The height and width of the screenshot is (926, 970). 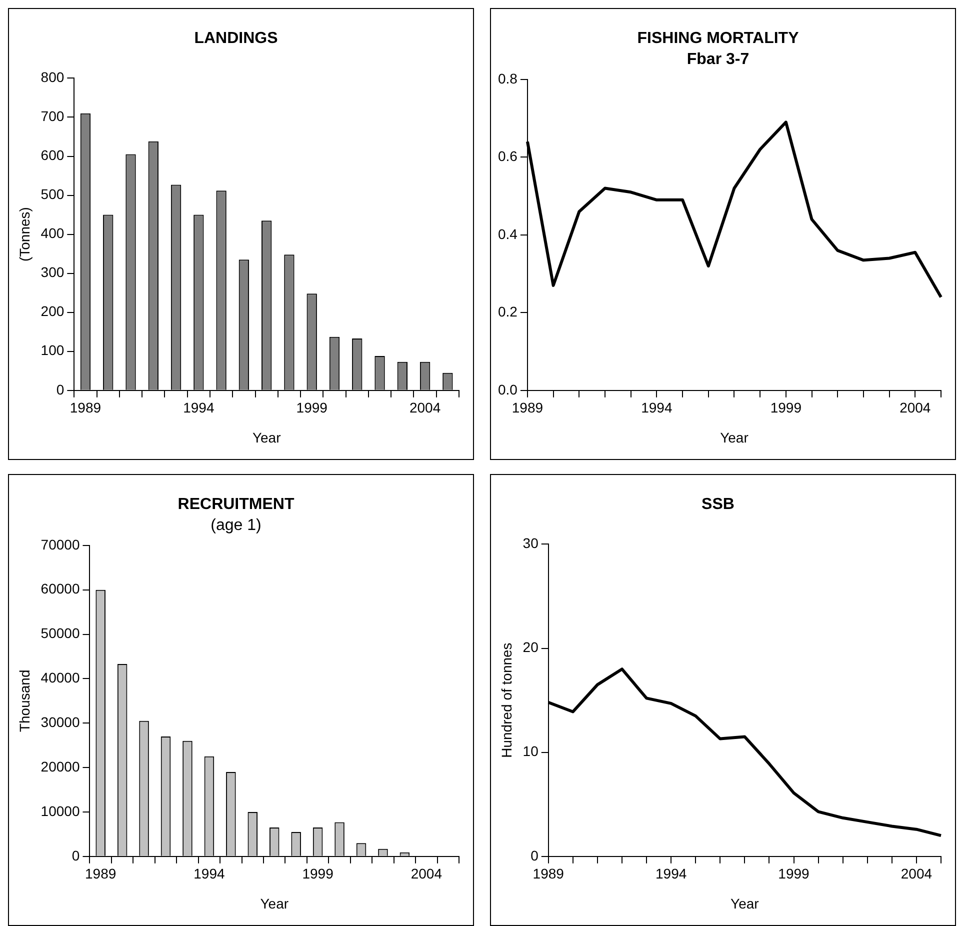 What do you see at coordinates (52, 233) in the screenshot?
I see `y-tick-label: 400` at bounding box center [52, 233].